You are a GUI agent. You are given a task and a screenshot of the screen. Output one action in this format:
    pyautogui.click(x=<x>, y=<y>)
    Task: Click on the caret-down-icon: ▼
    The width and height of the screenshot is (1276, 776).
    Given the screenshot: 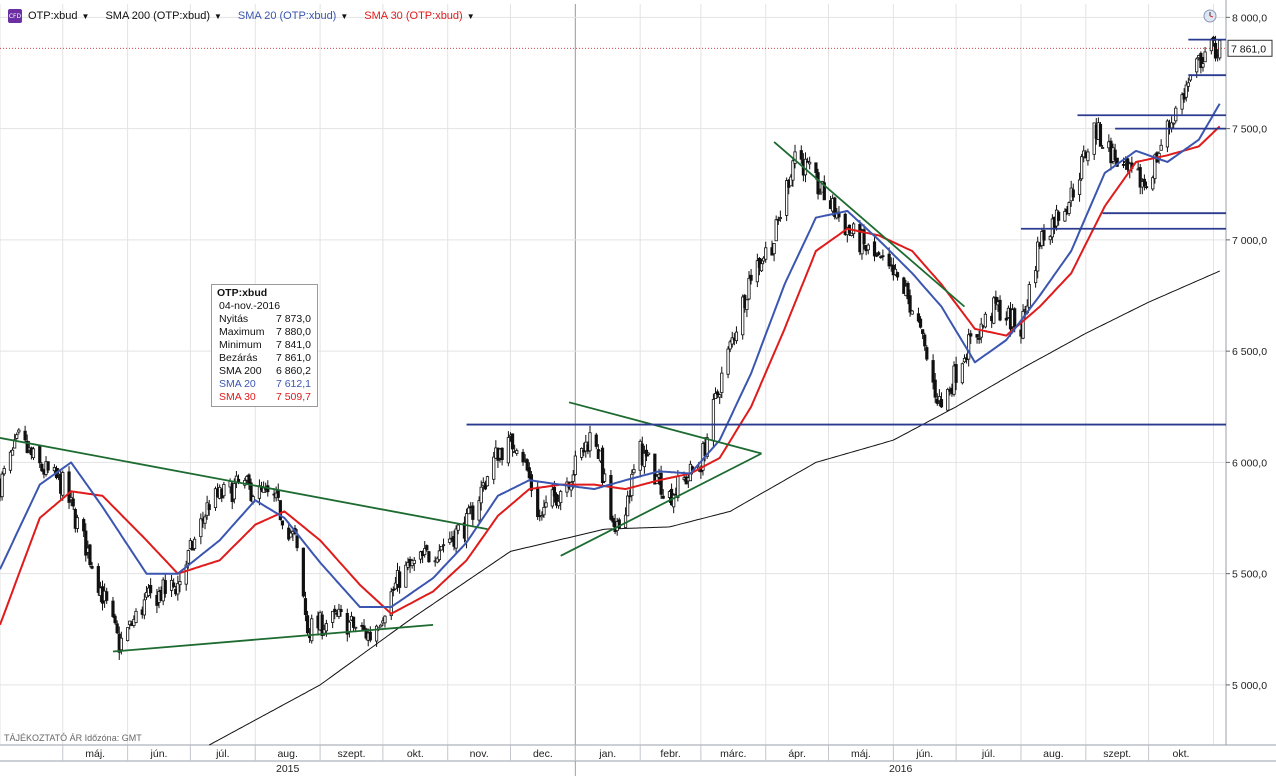 What is the action you would take?
    pyautogui.click(x=344, y=16)
    